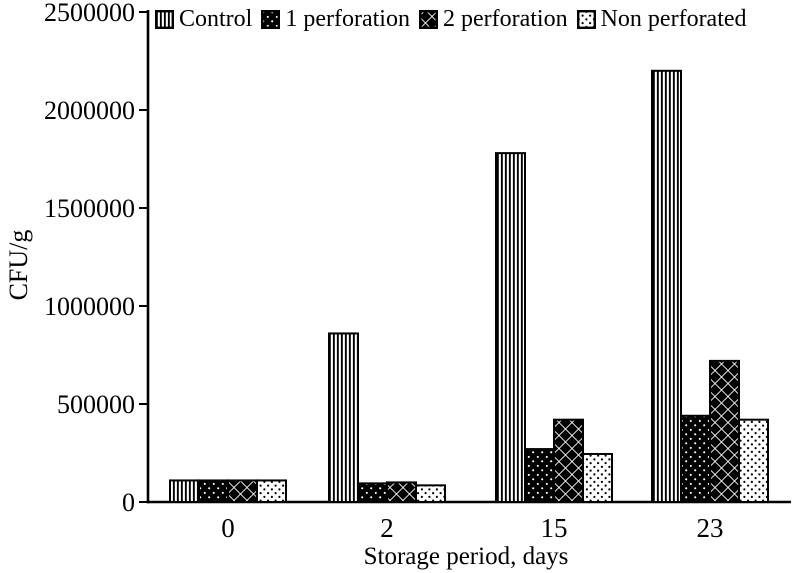 Image resolution: width=793 pixels, height=573 pixels. I want to click on legend-item-white-dots: Non perforated, so click(661, 19).